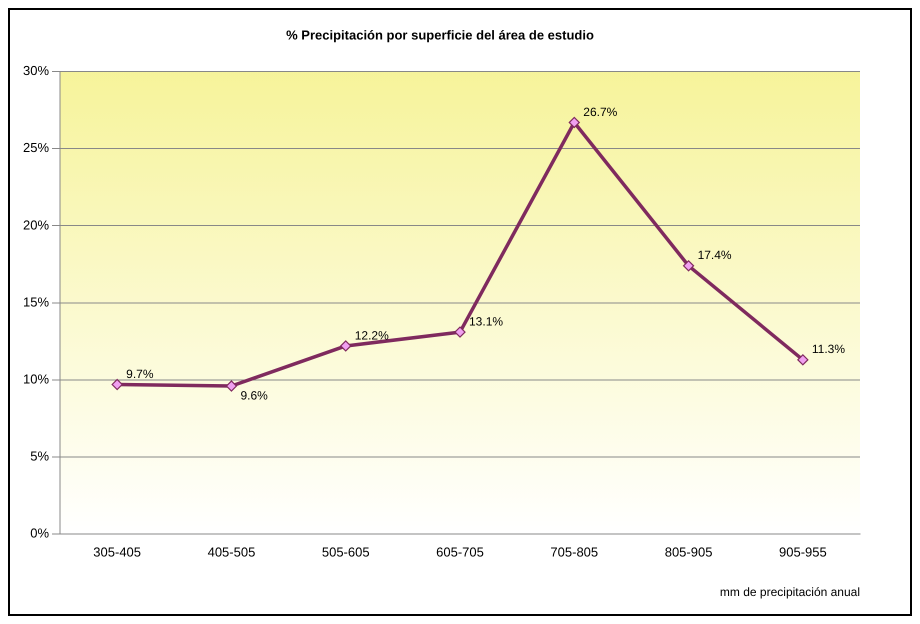 The image size is (920, 624). Describe the element at coordinates (790, 592) in the screenshot. I see `x-axis-title: mm de precipitación anual` at that location.